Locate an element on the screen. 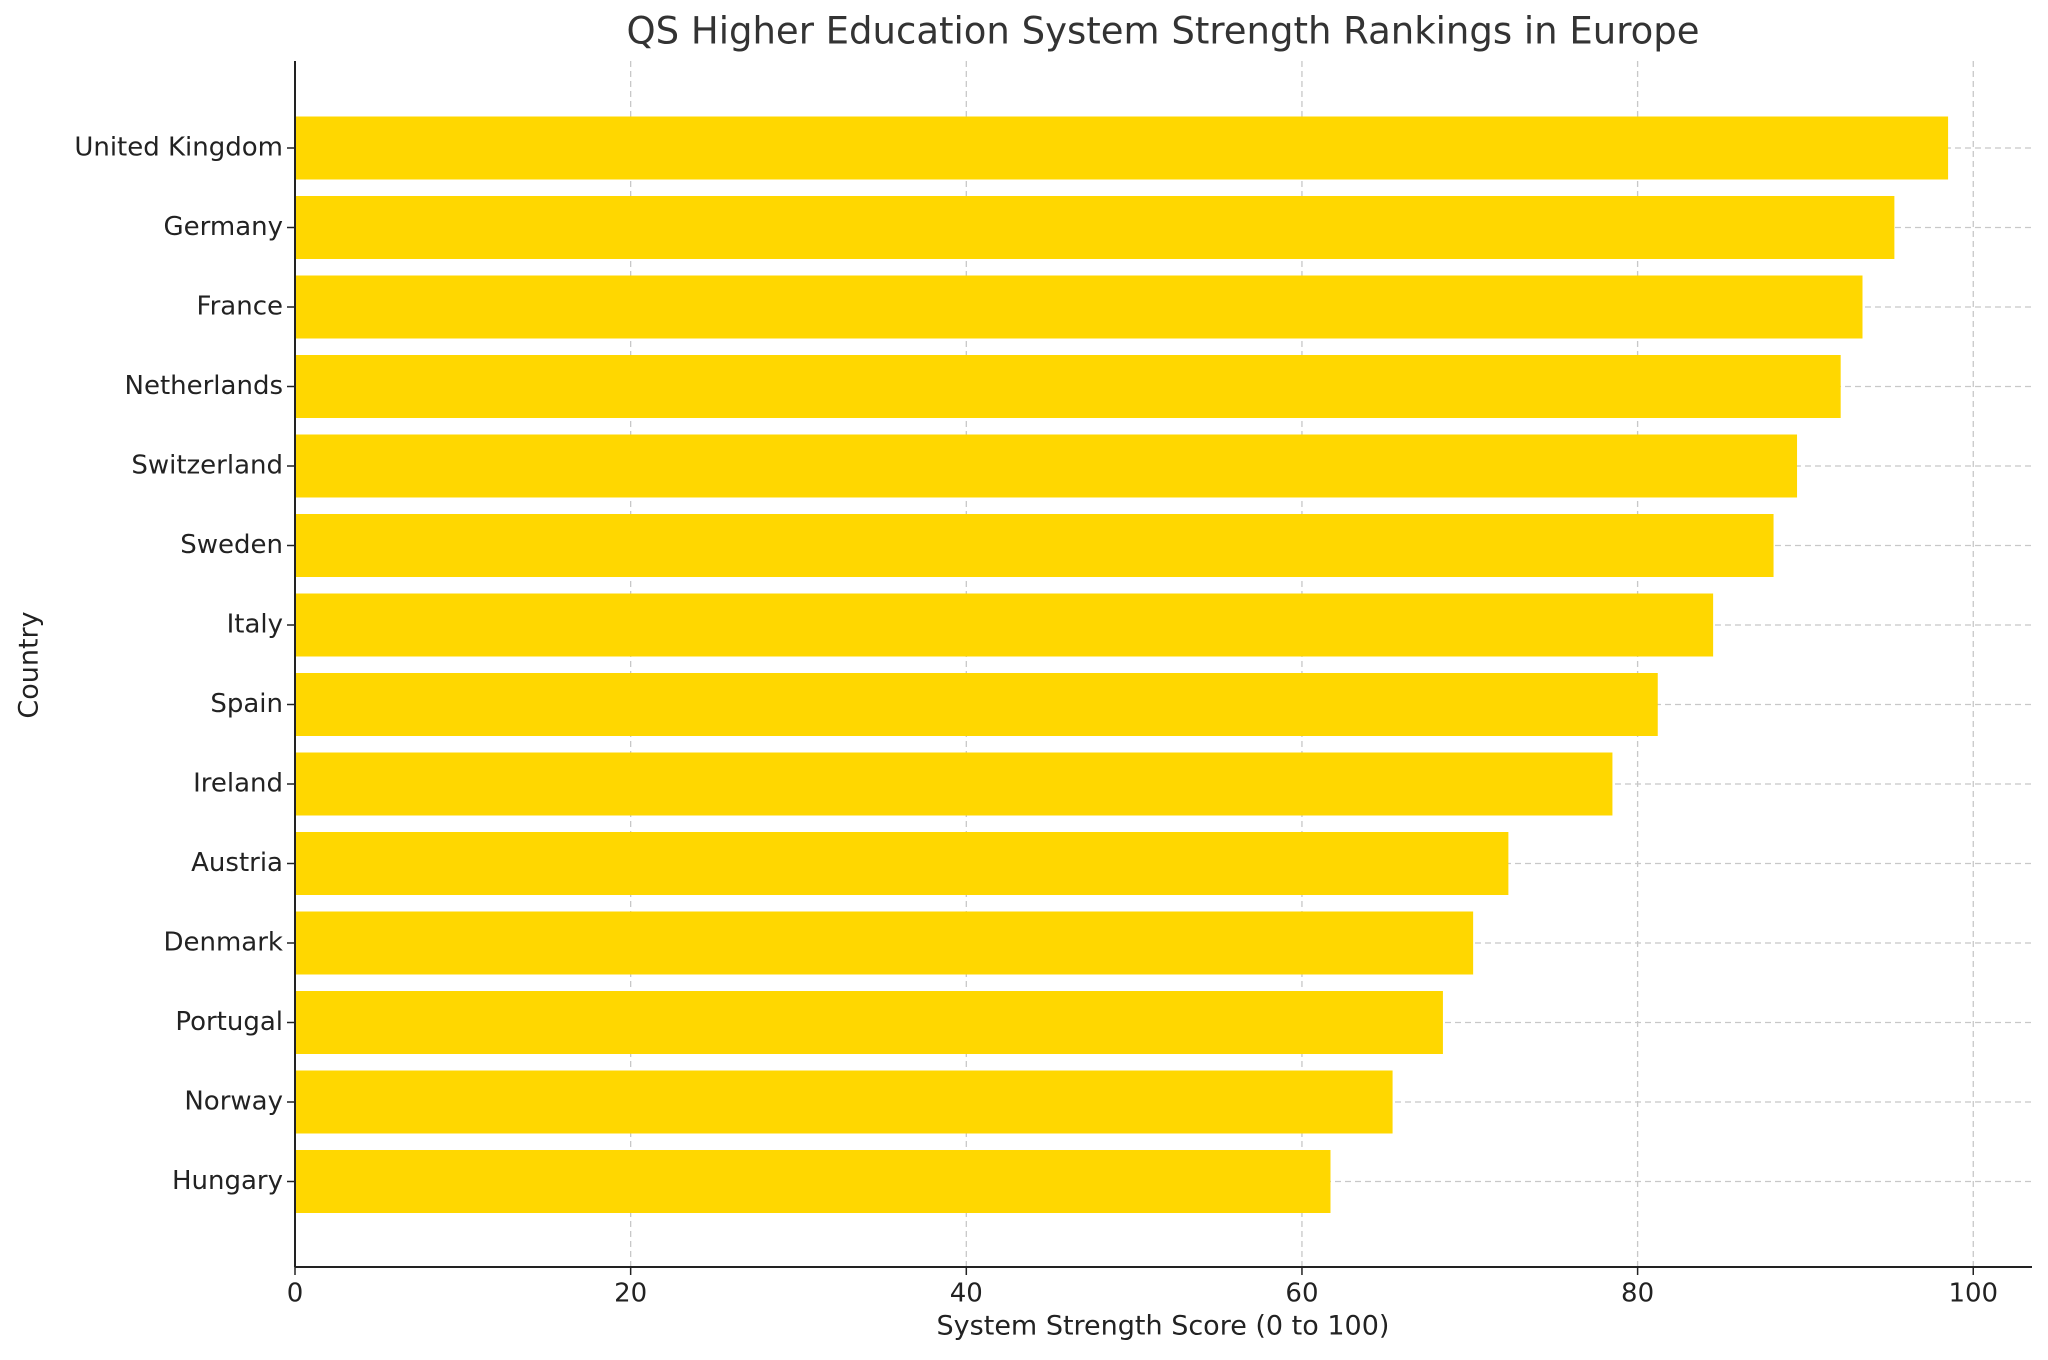 This screenshot has width=2048, height=1360. y-tick-label: Netherlands is located at coordinates (204, 386).